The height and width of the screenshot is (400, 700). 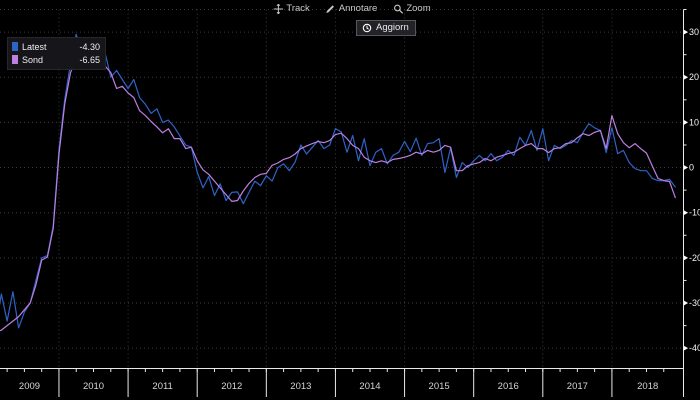 I want to click on legend-value: -4.30, so click(x=89, y=46).